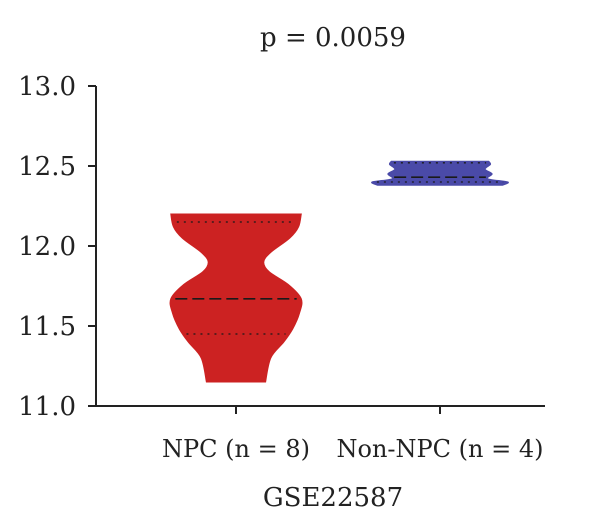  What do you see at coordinates (440, 449) in the screenshot?
I see `x-category-label: Non-NPC (n = 4)` at bounding box center [440, 449].